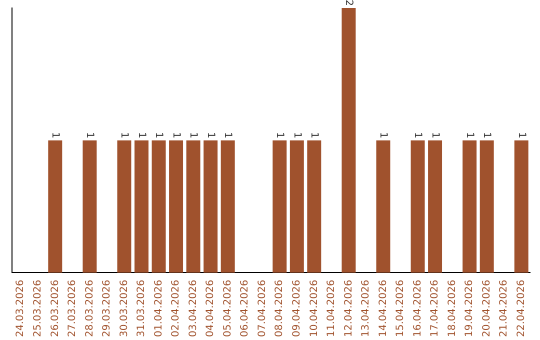  I want to click on x-tick-label: 19.04.2026, so click(470, 309).